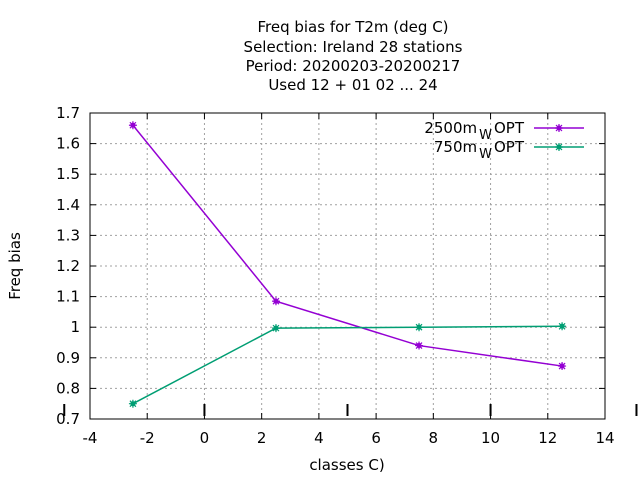 The width and height of the screenshot is (640, 480). I want to click on legend-entry: 750m W OPT, so click(509, 150).